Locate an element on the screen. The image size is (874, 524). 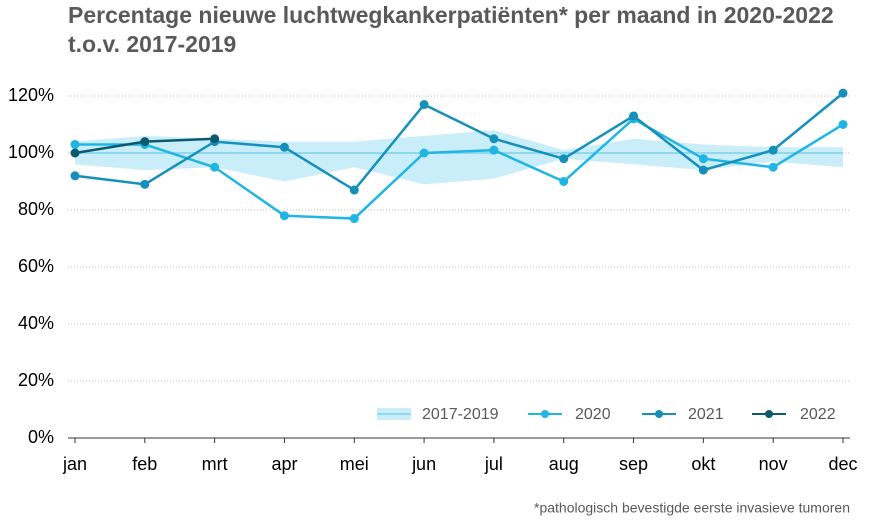
x-tick-label: jan is located at coordinates (74, 464).